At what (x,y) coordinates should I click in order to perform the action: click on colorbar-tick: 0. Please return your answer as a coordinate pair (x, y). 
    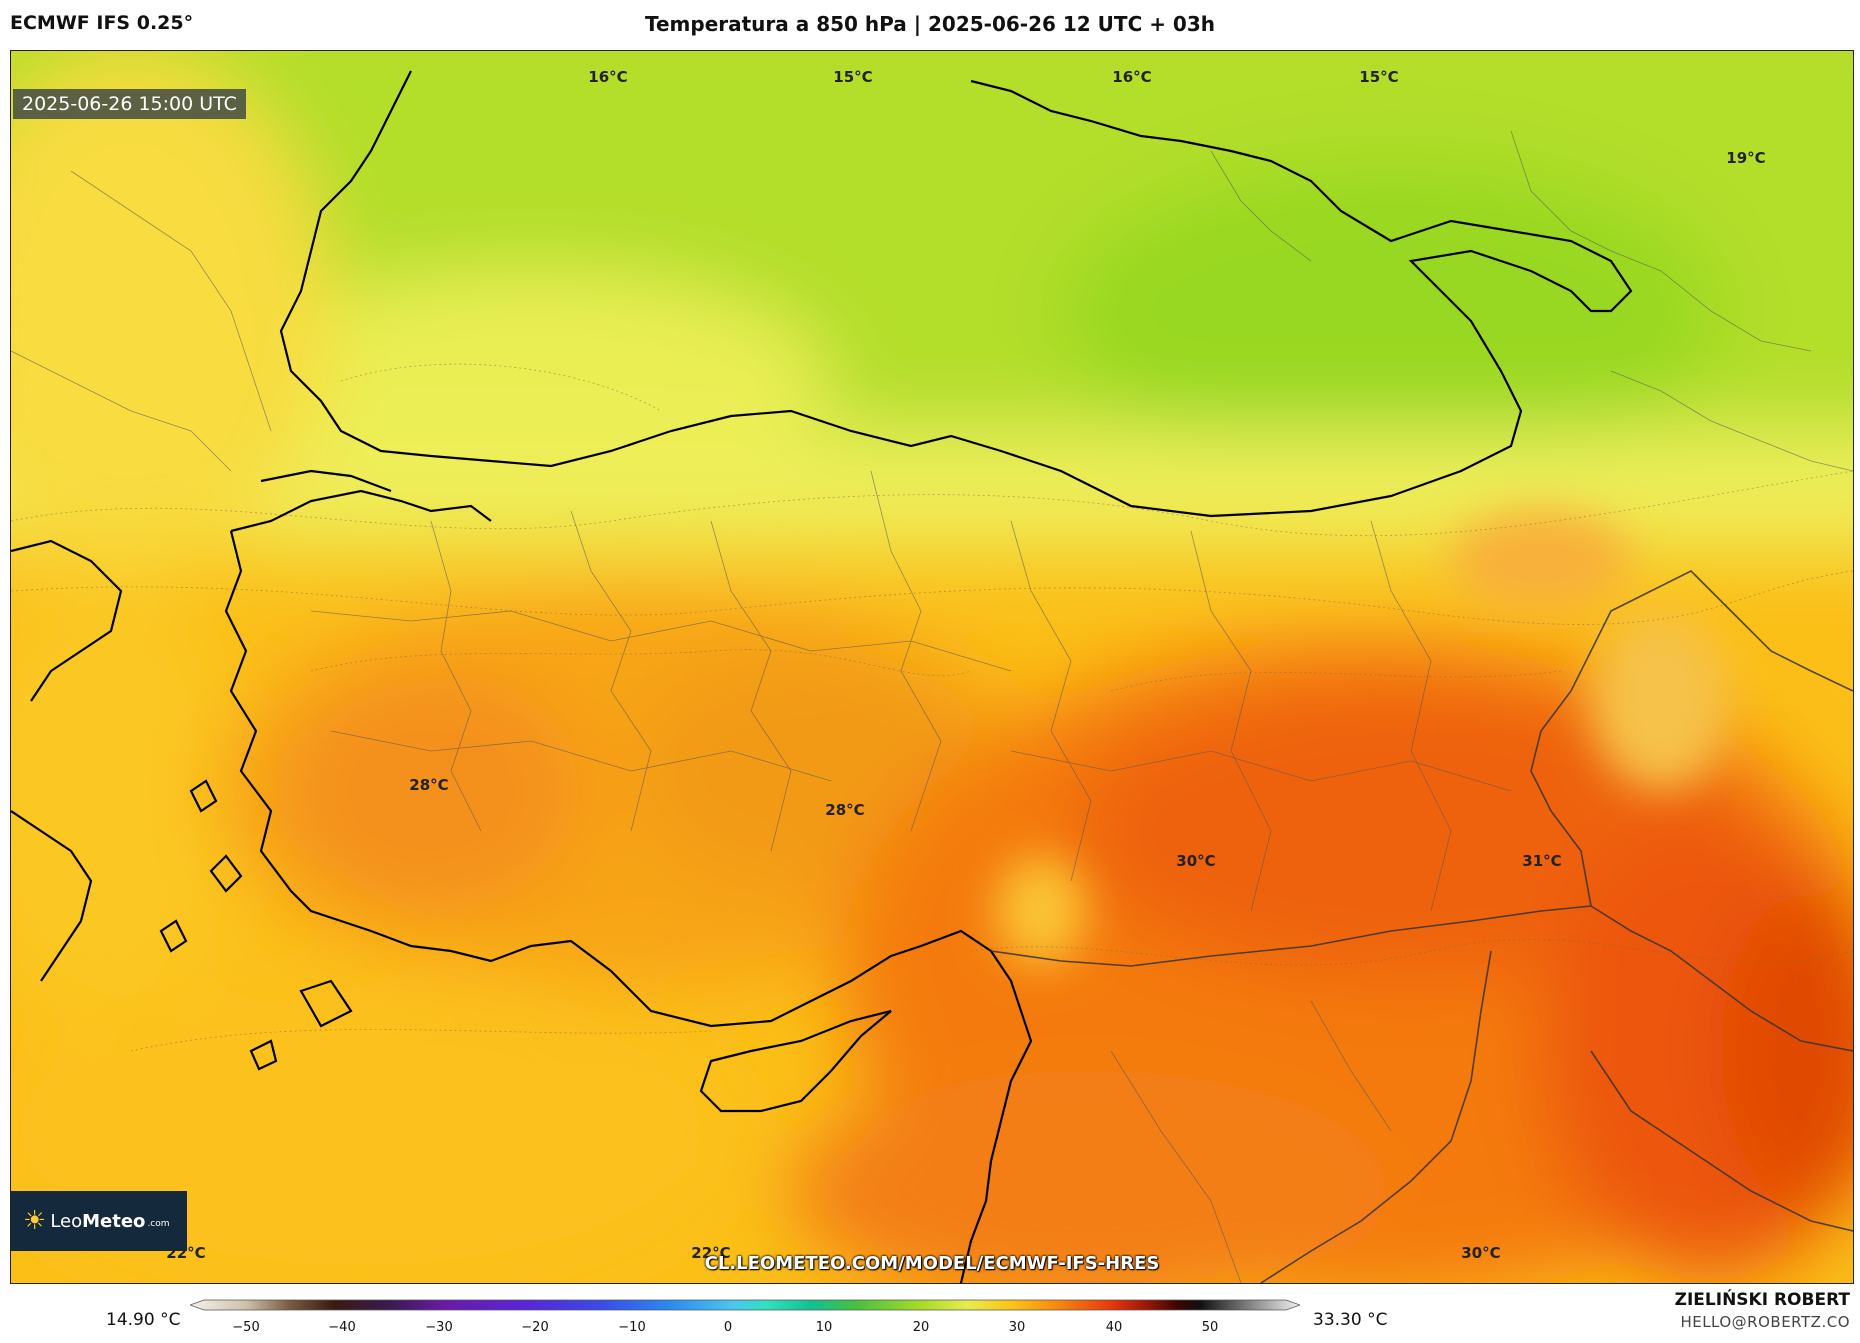
    Looking at the image, I should click on (728, 1327).